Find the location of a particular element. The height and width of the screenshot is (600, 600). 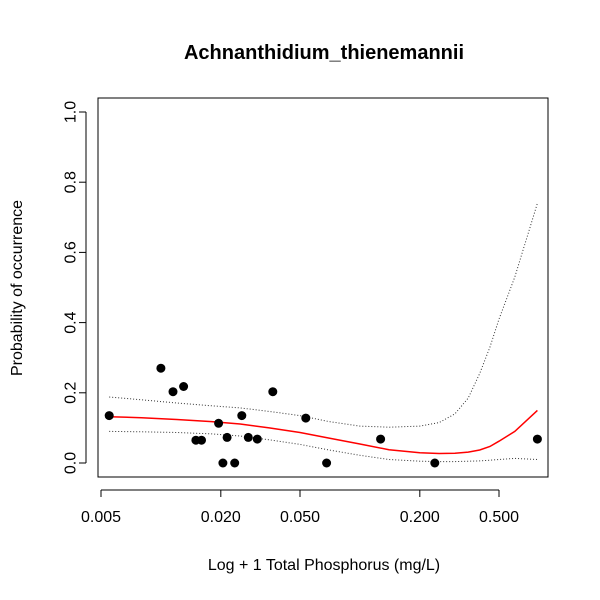

x-tick-label: 0.050 is located at coordinates (300, 517).